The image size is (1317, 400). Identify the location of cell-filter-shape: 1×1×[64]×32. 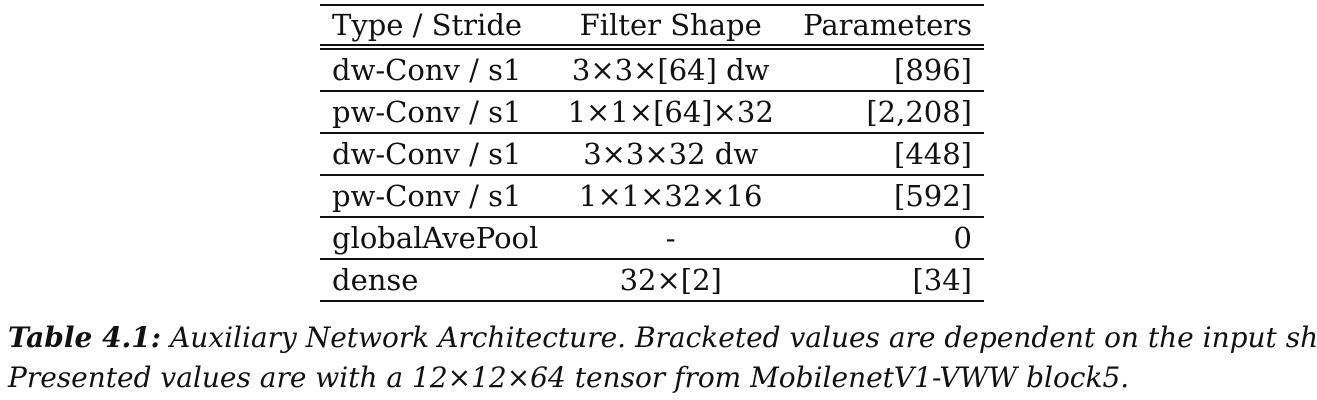
(671, 112).